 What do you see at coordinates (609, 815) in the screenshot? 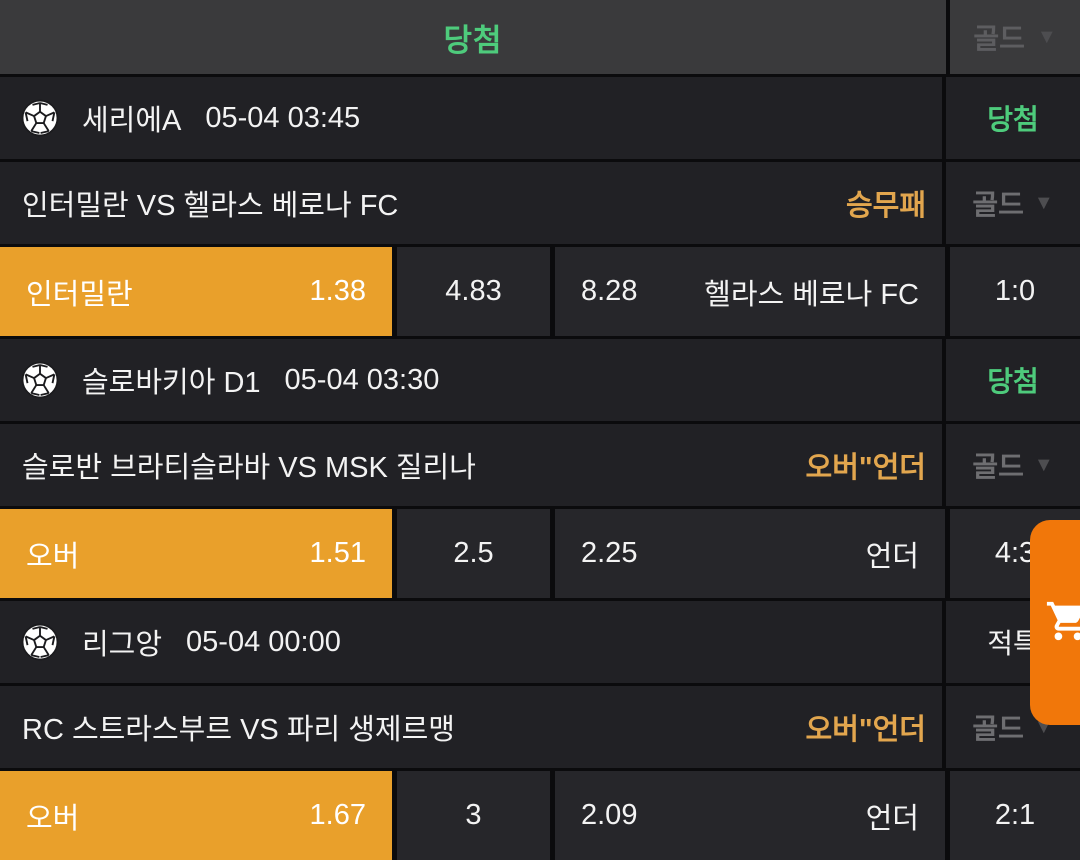
I see `under-odds-value: 2.09` at bounding box center [609, 815].